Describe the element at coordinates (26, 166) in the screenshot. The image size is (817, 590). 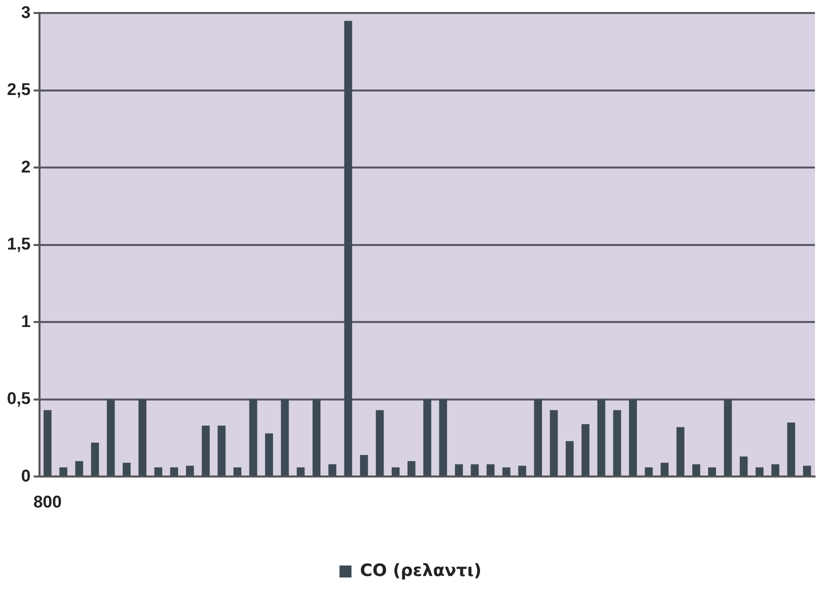
I see `y-tick-label: 2` at that location.